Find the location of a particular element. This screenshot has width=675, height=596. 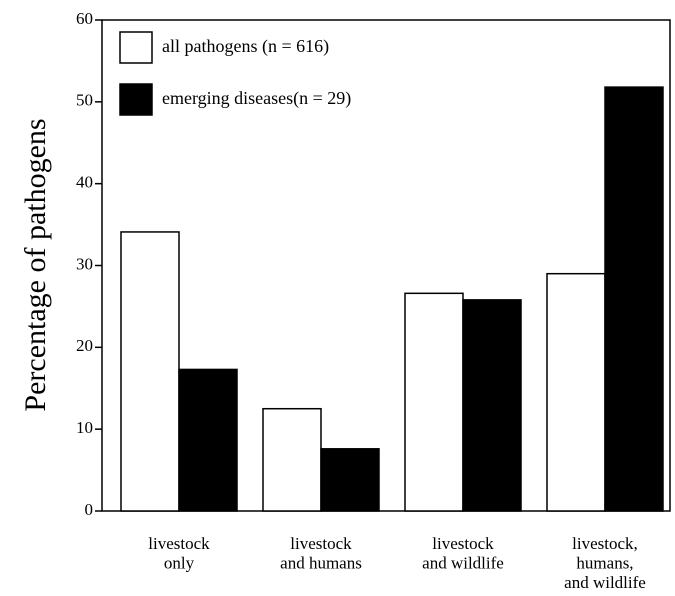

y-tick-label: 60 is located at coordinates (84, 18).